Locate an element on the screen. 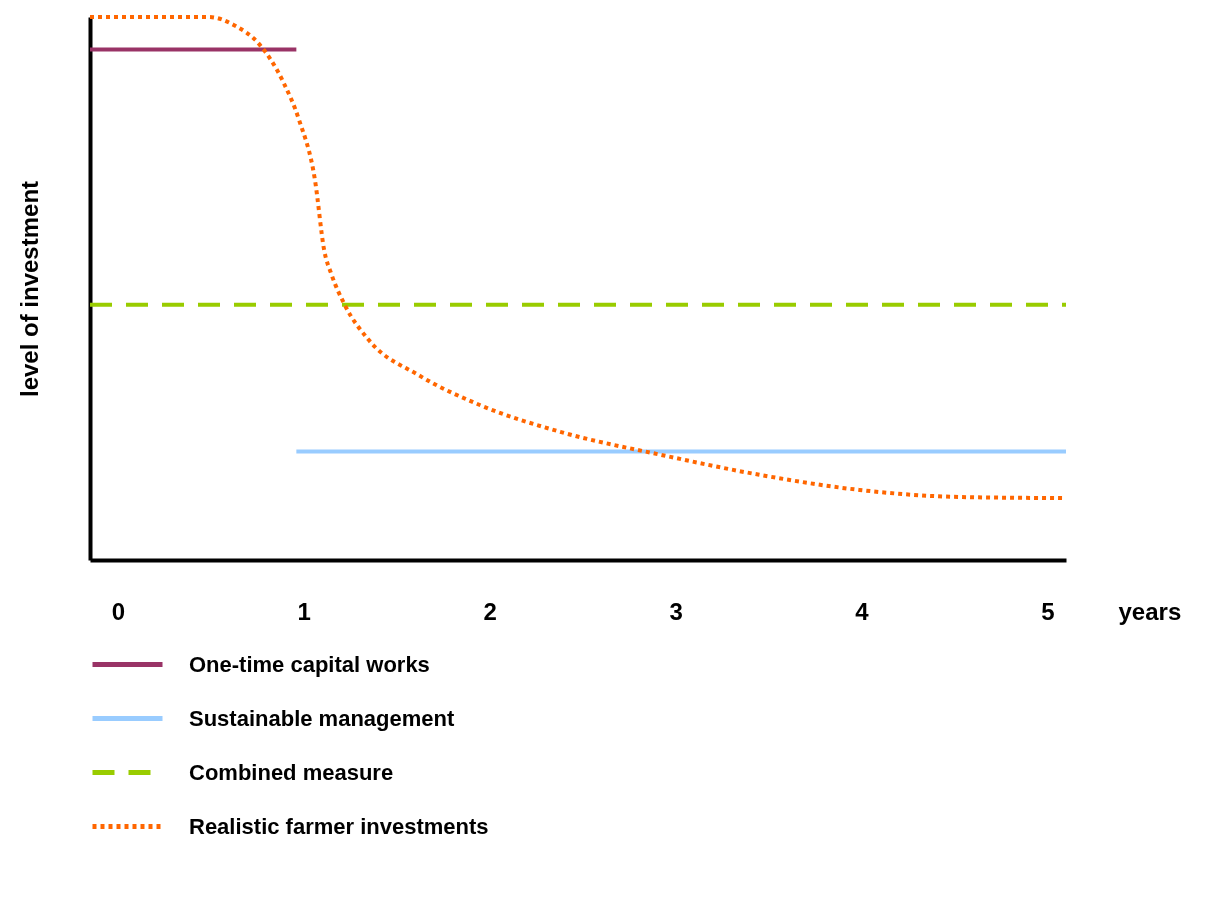  x-tick-label: 1 is located at coordinates (304, 611).